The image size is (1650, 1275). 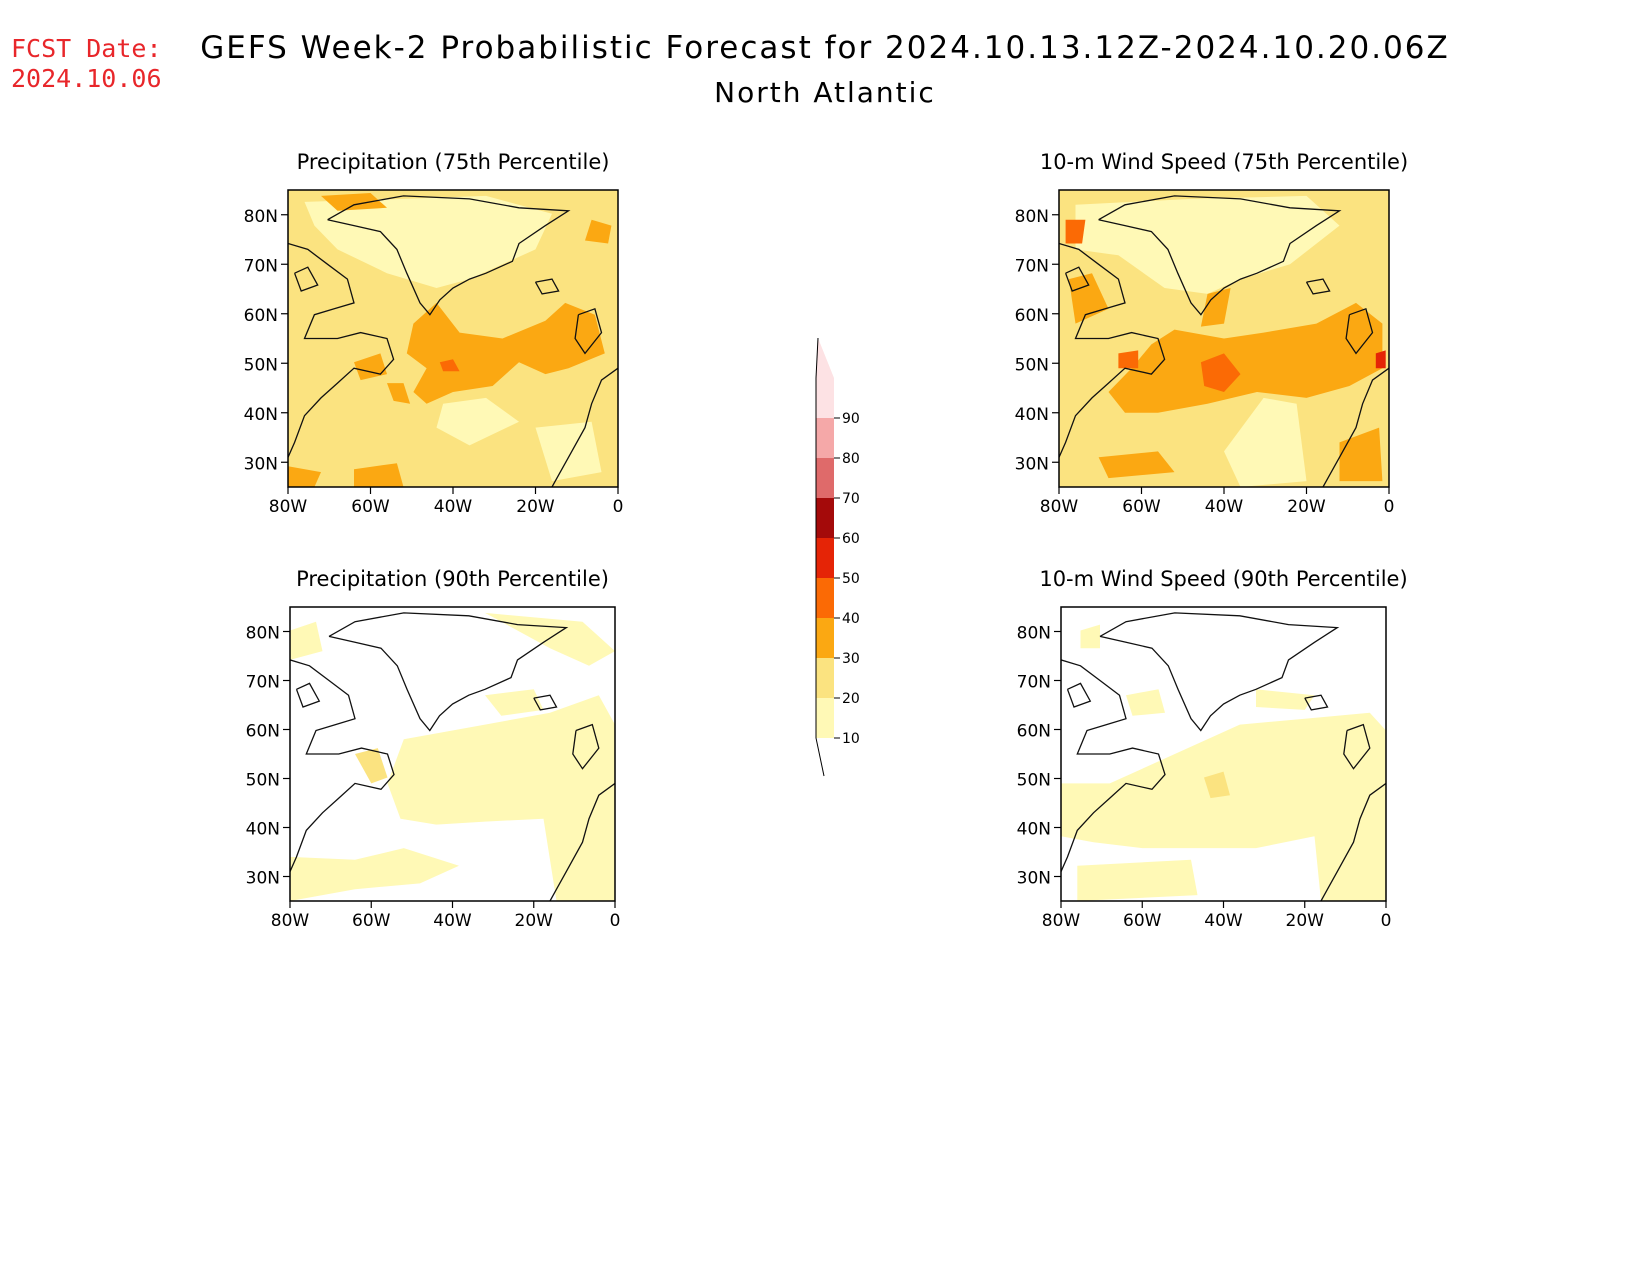 I want to click on colorbar-label: 90, so click(x=851, y=419).